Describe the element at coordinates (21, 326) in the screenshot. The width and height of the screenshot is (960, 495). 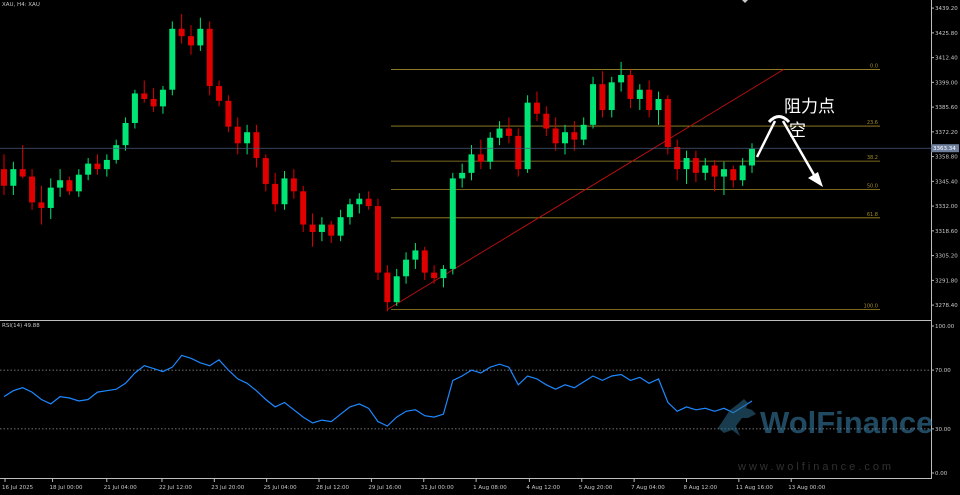
I see `rsi-header-label: RSI(14) 49.88` at that location.